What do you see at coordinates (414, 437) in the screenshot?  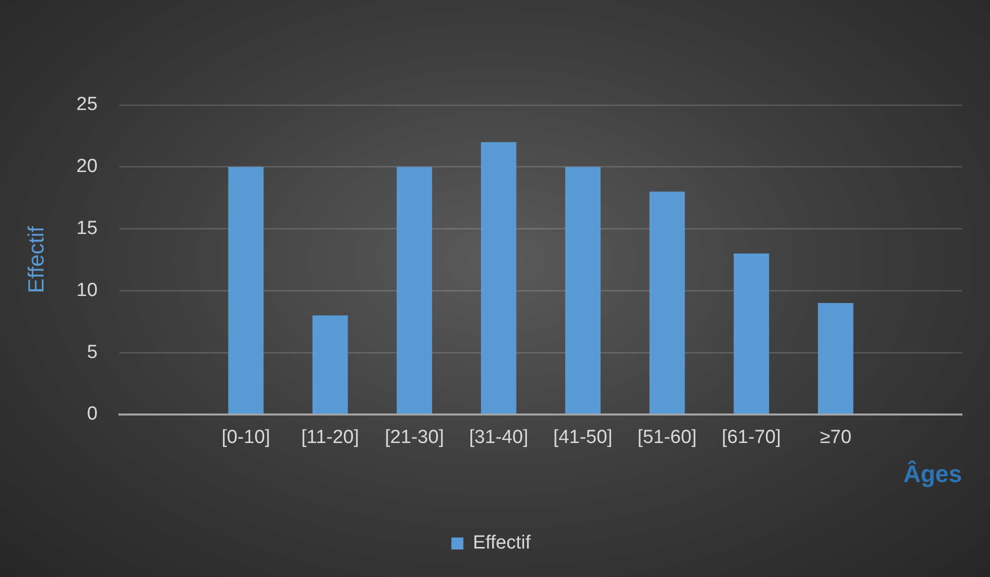 I see `x-tick-label: [21-30]` at bounding box center [414, 437].